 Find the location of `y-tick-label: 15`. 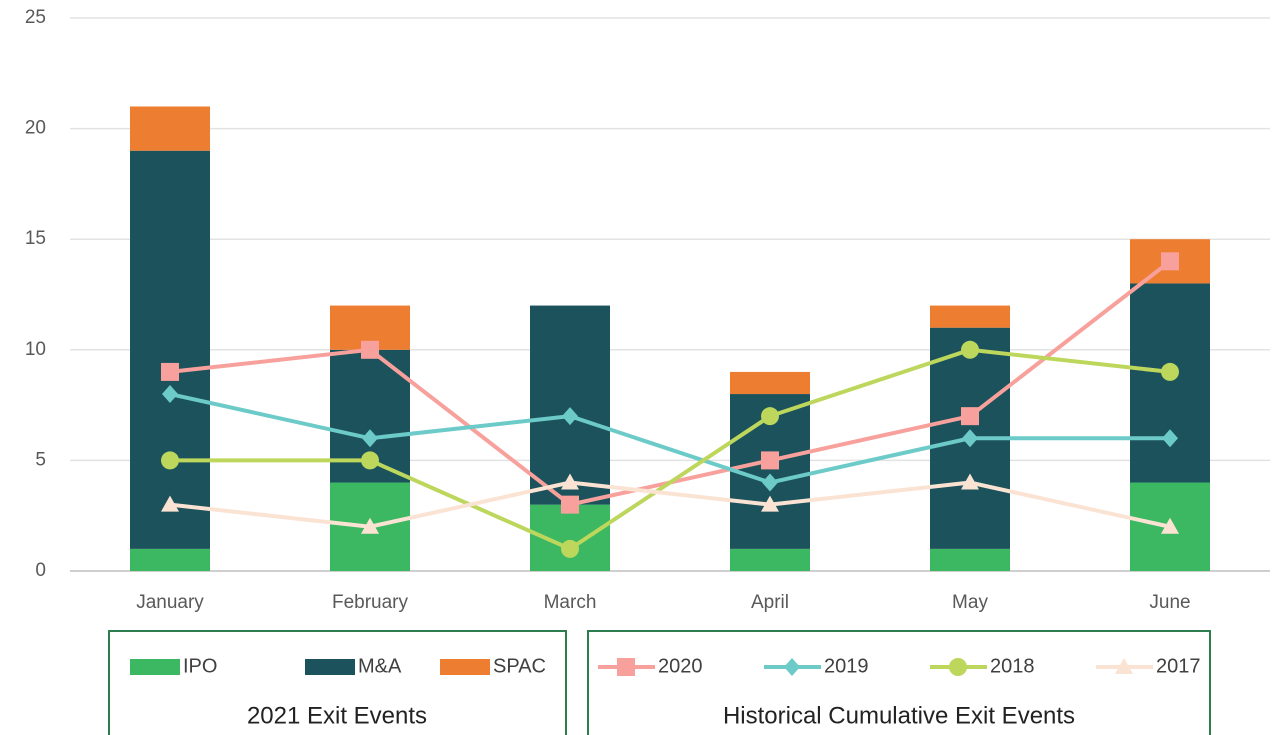

y-tick-label: 15 is located at coordinates (35, 238).